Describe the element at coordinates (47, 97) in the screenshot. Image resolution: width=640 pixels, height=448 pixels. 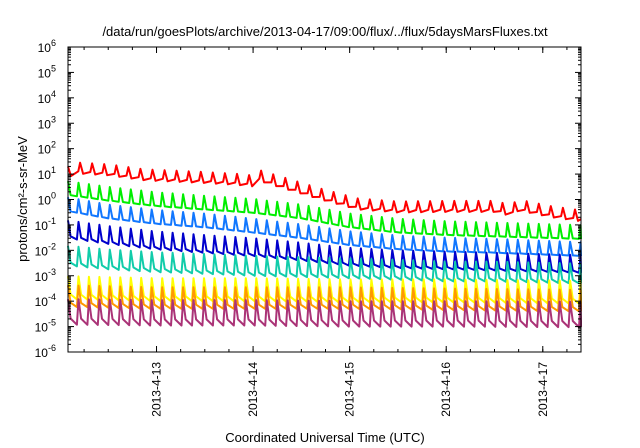
I see `y-tick-label: 10⁴` at that location.